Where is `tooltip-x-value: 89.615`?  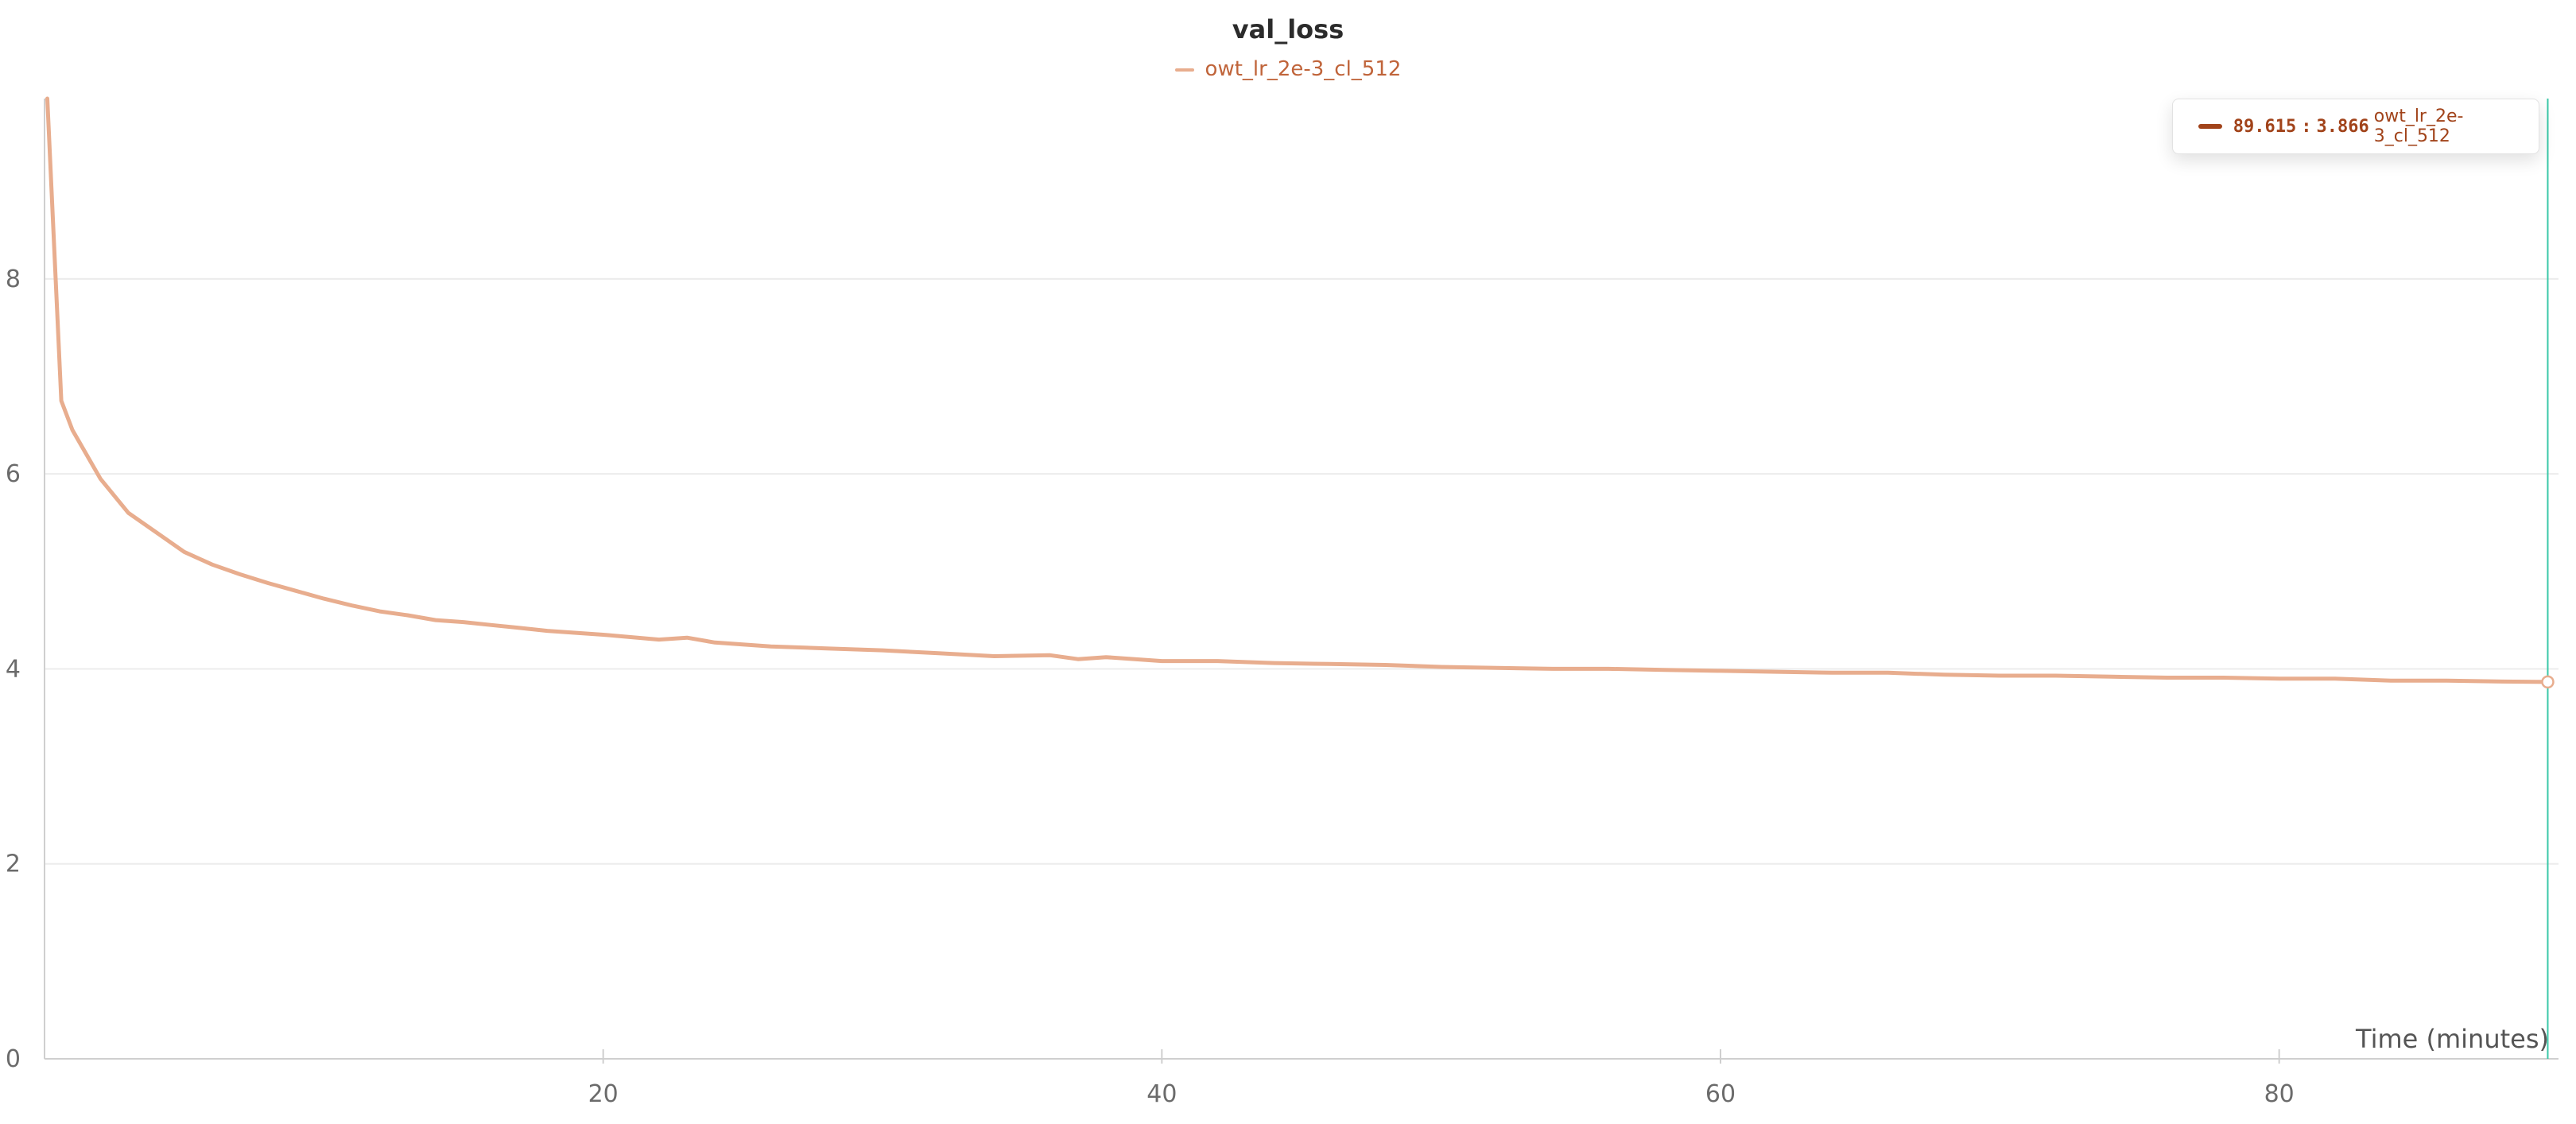
tooltip-x-value: 89.615 is located at coordinates (2265, 126).